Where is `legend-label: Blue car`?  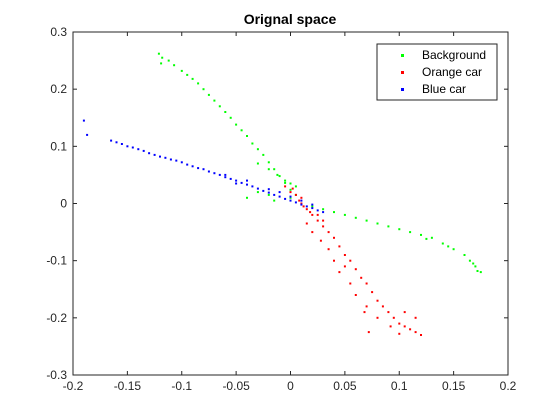
legend-label: Blue car is located at coordinates (444, 89).